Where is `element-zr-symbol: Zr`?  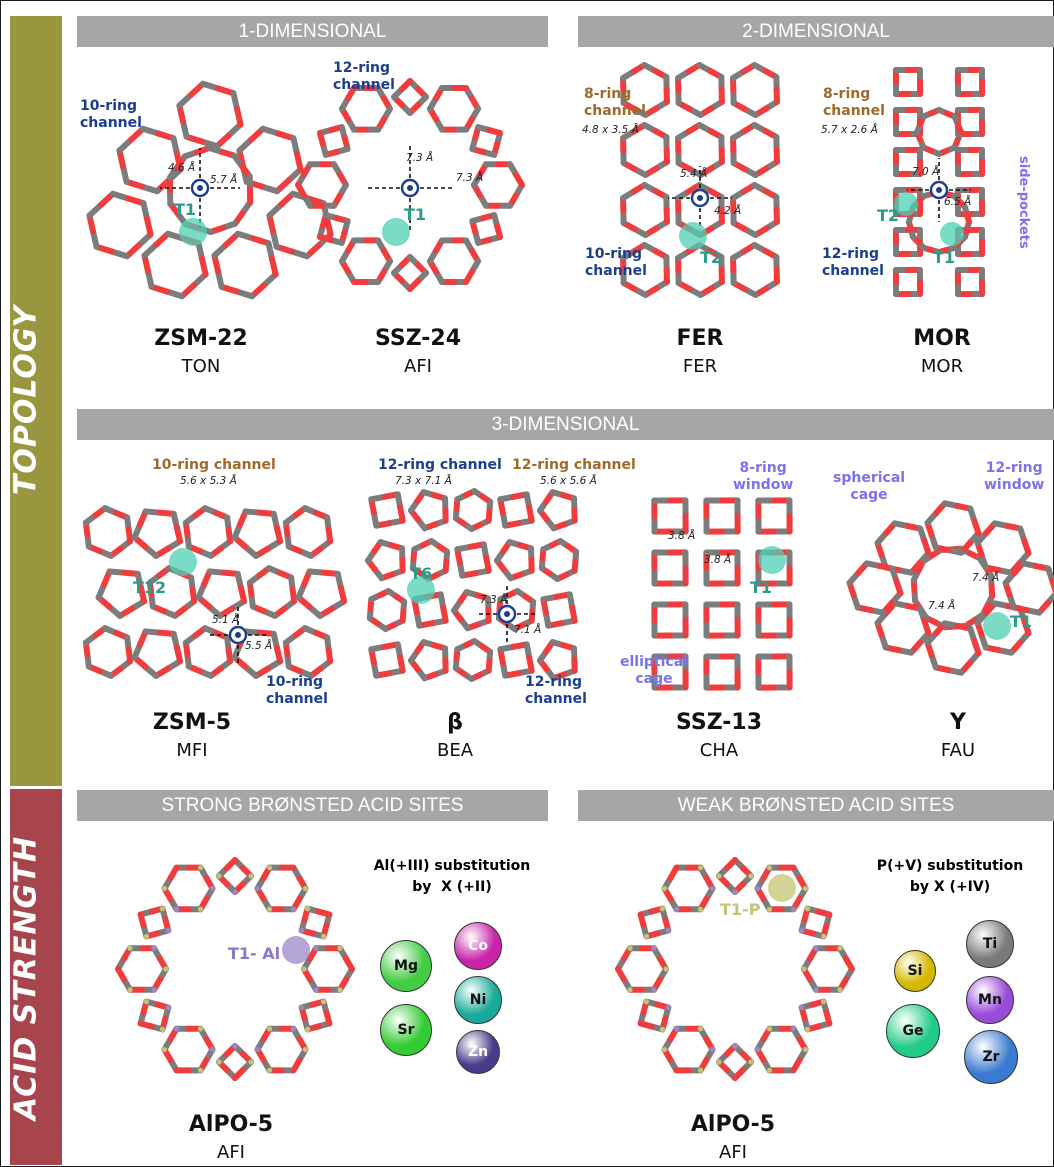
element-zr-symbol: Zr is located at coordinates (991, 1057).